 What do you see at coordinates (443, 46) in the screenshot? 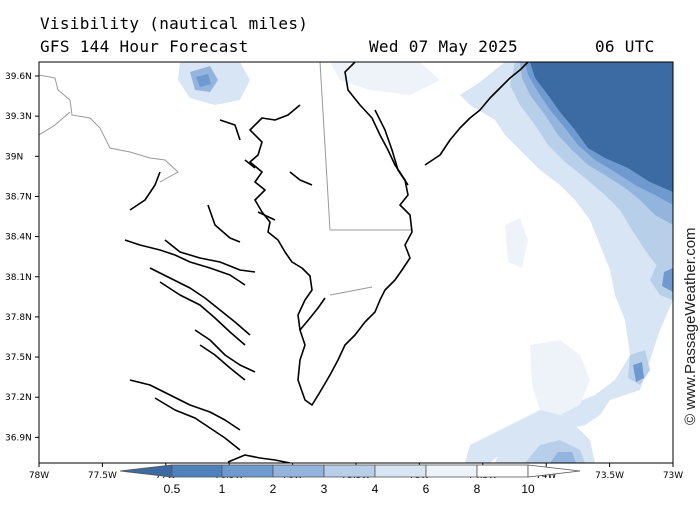
I see `forecast-date: Wed 07 May 2025` at bounding box center [443, 46].